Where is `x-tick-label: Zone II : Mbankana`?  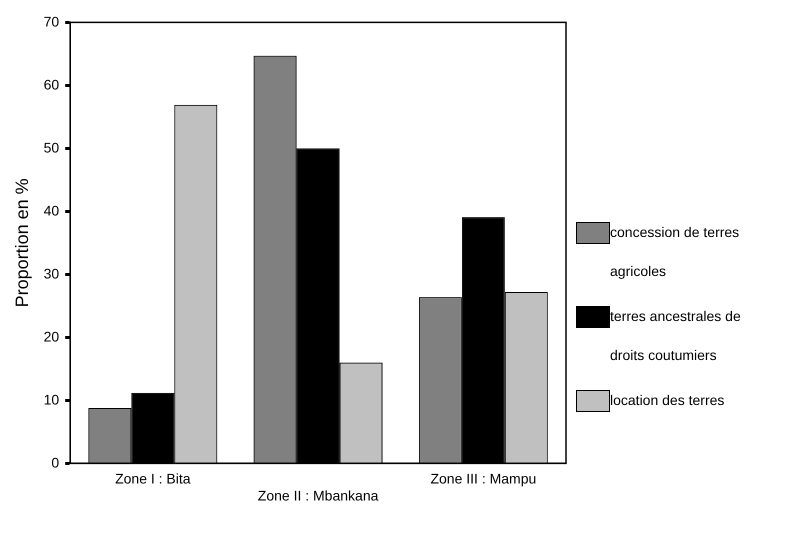 x-tick-label: Zone II : Mbankana is located at coordinates (318, 495).